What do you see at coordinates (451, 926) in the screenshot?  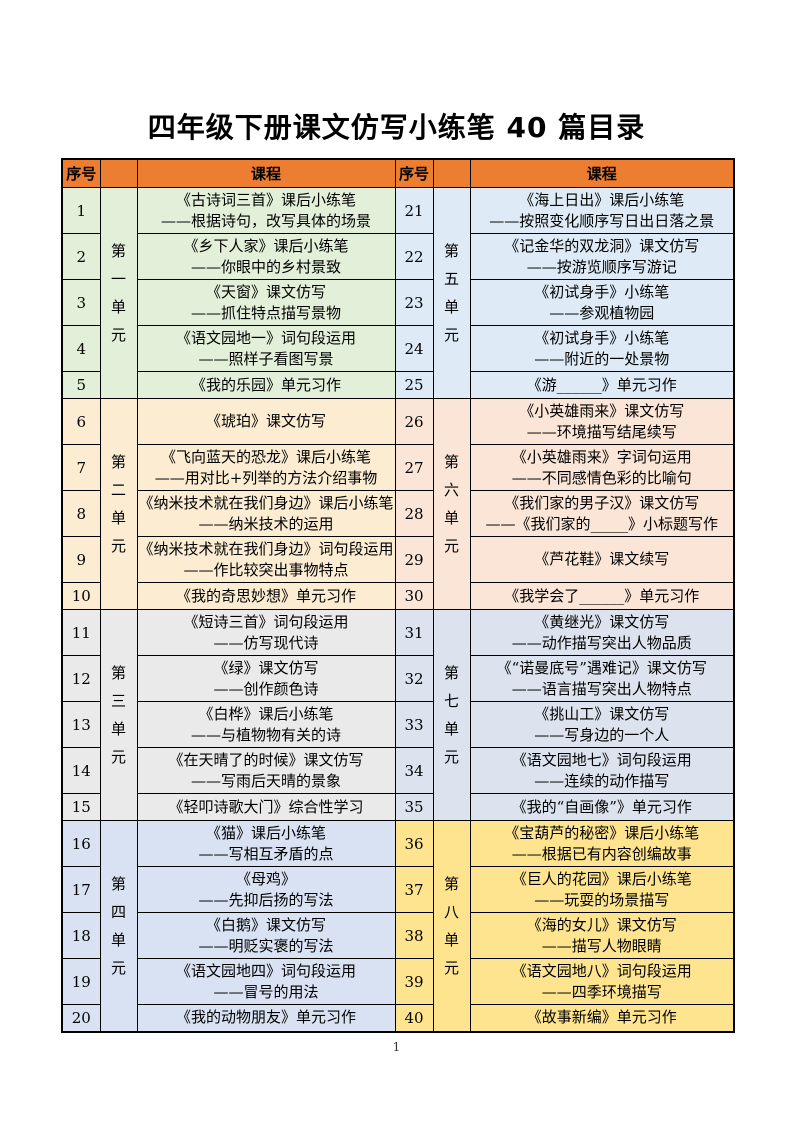 I see `unit-cell: 第八单元` at bounding box center [451, 926].